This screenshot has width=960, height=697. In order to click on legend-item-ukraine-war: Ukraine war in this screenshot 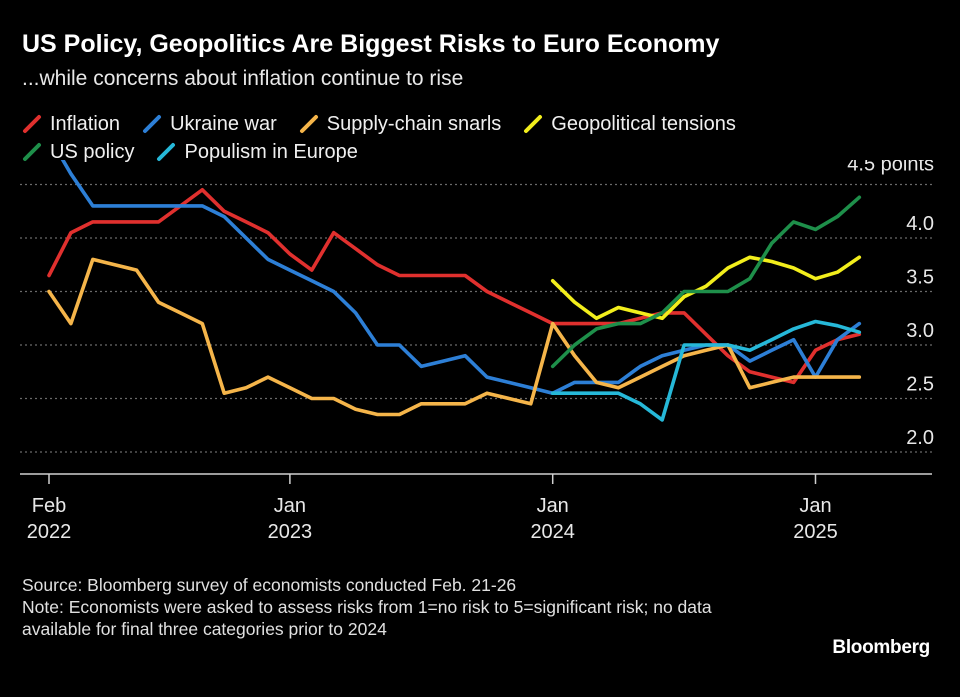, I will do `click(209, 124)`.